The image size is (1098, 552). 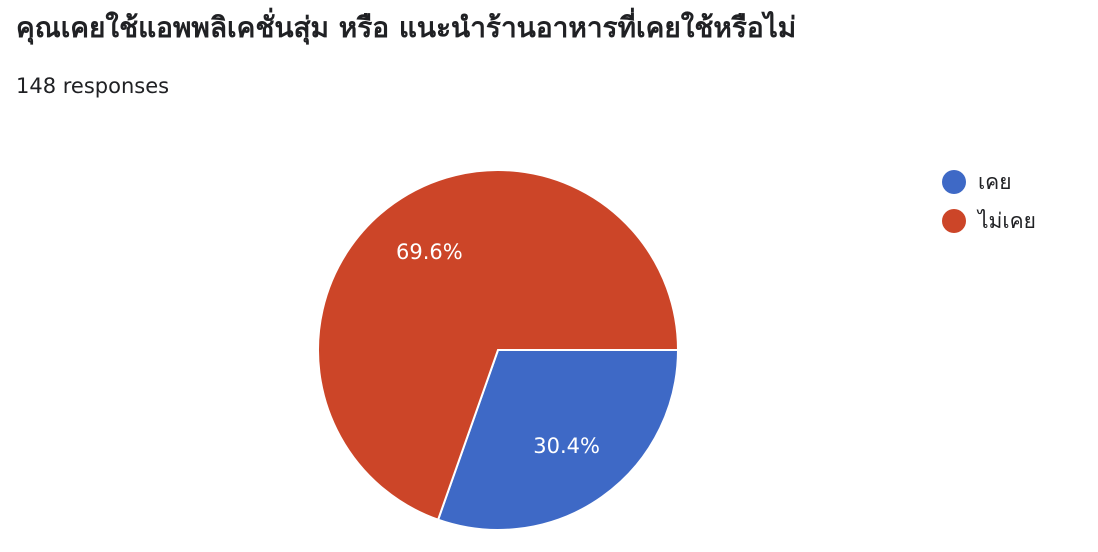 I want to click on slice-label-yes: 30.4%, so click(x=566, y=446).